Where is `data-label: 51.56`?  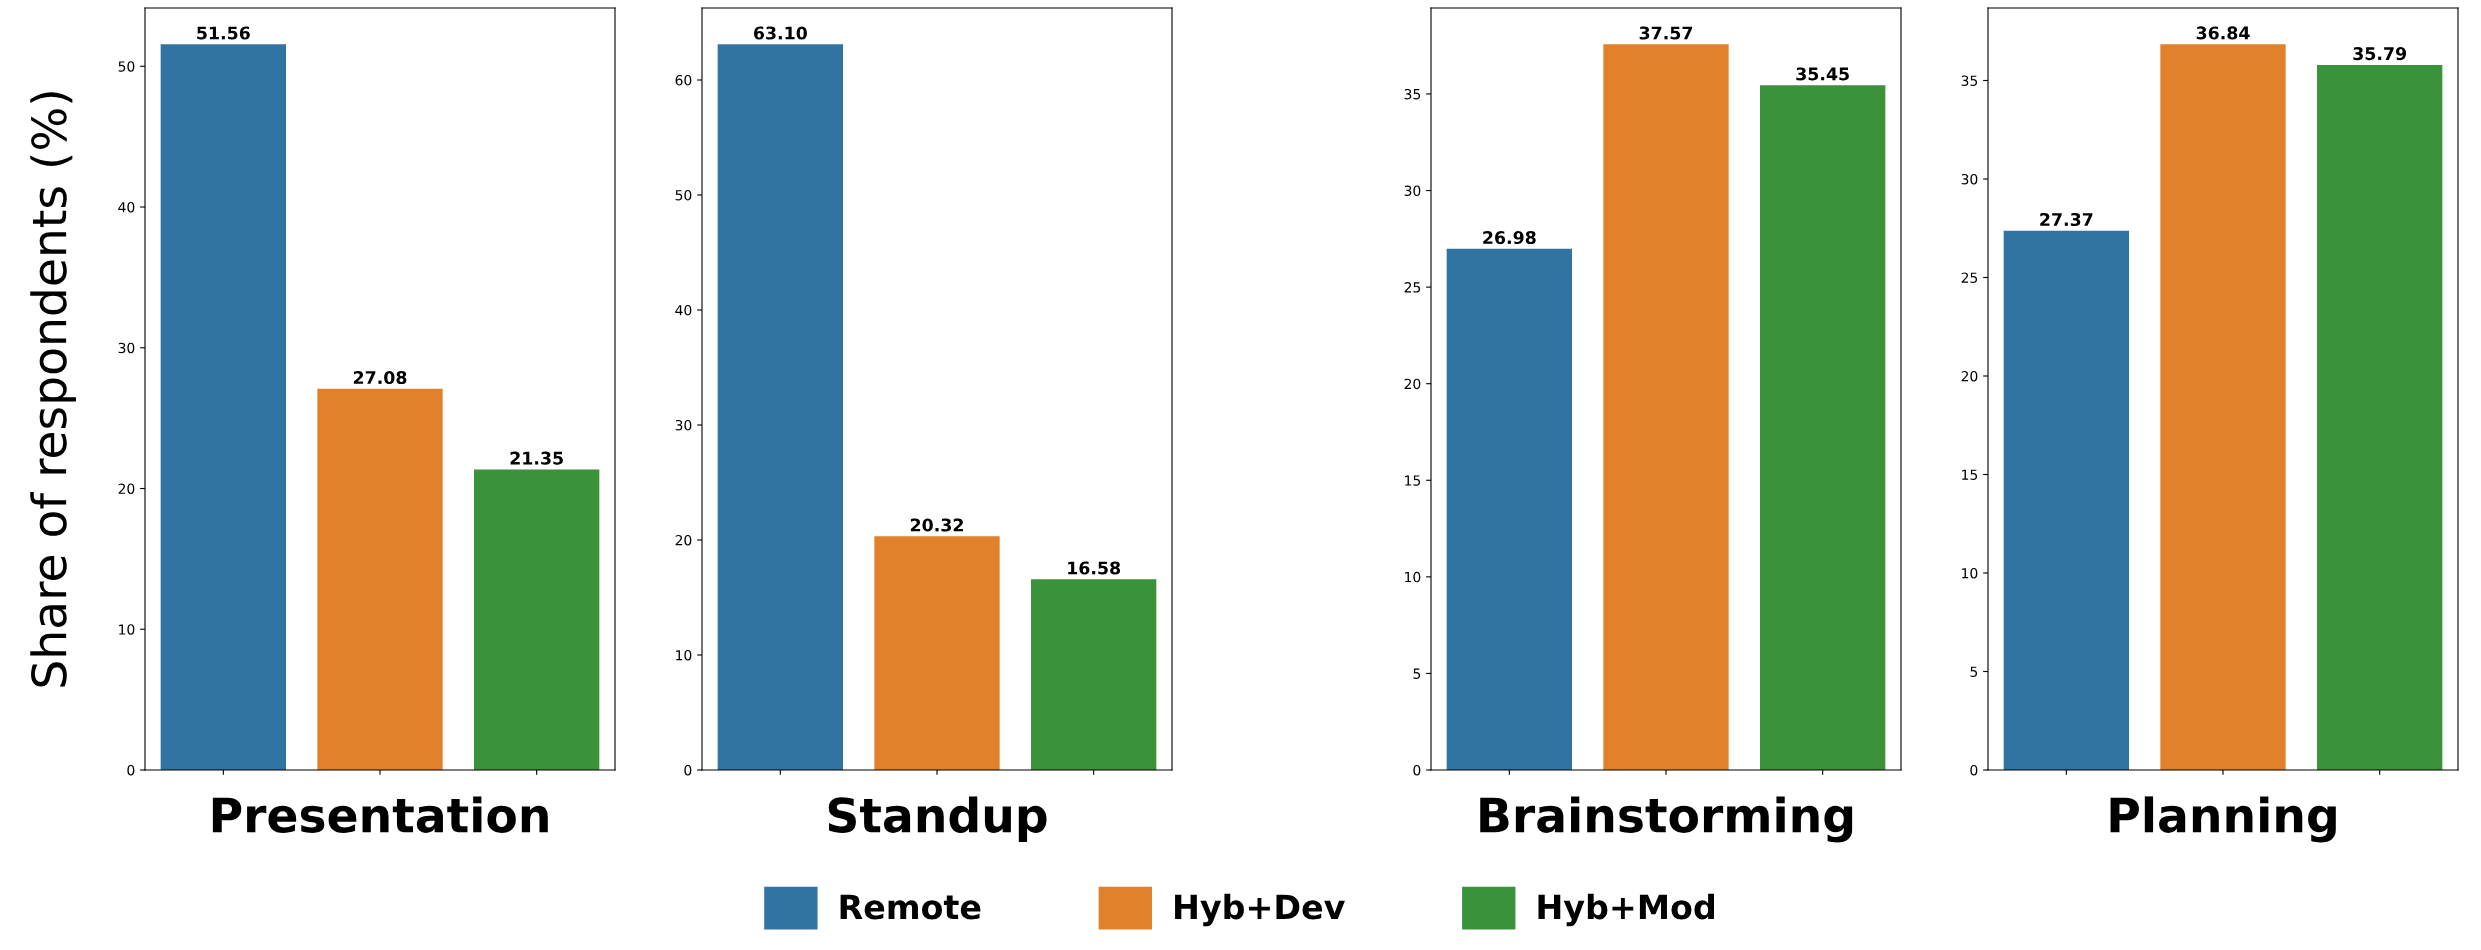 data-label: 51.56 is located at coordinates (223, 33).